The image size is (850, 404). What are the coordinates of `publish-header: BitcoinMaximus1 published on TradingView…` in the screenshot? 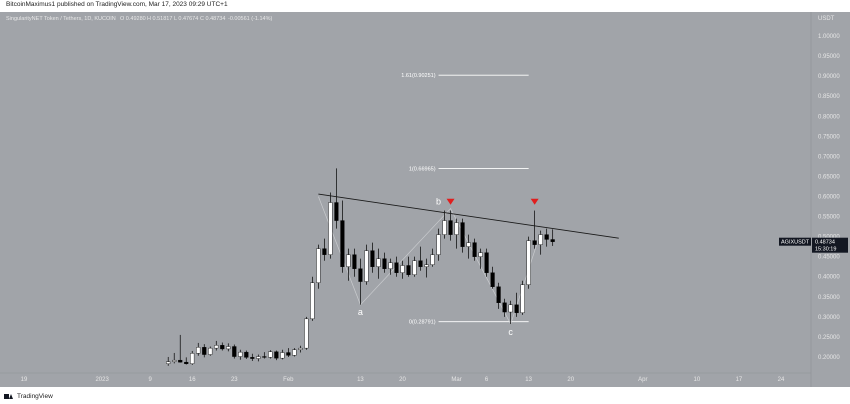 It's located at (117, 7).